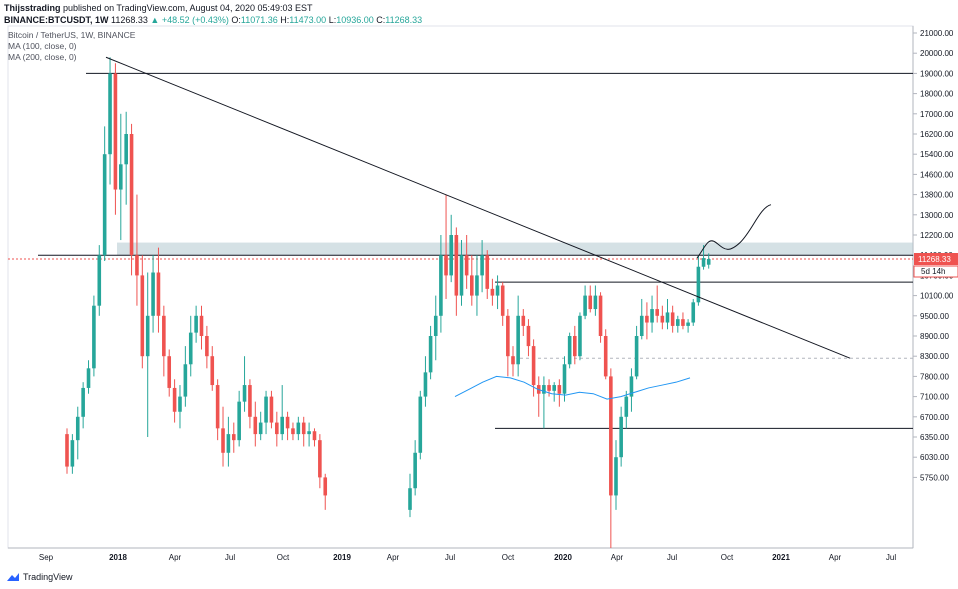 This screenshot has height=589, width=958. I want to click on close-label: C:, so click(381, 20).